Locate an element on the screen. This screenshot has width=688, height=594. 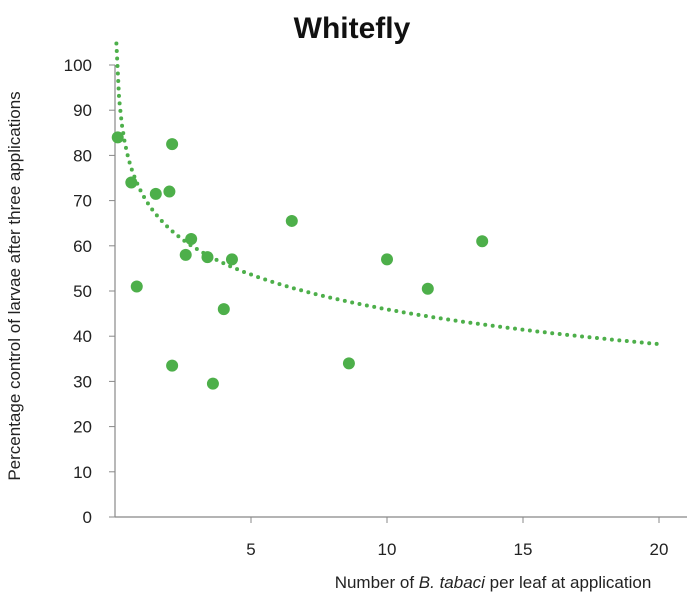
y-tick-label: 90 is located at coordinates (82, 110).